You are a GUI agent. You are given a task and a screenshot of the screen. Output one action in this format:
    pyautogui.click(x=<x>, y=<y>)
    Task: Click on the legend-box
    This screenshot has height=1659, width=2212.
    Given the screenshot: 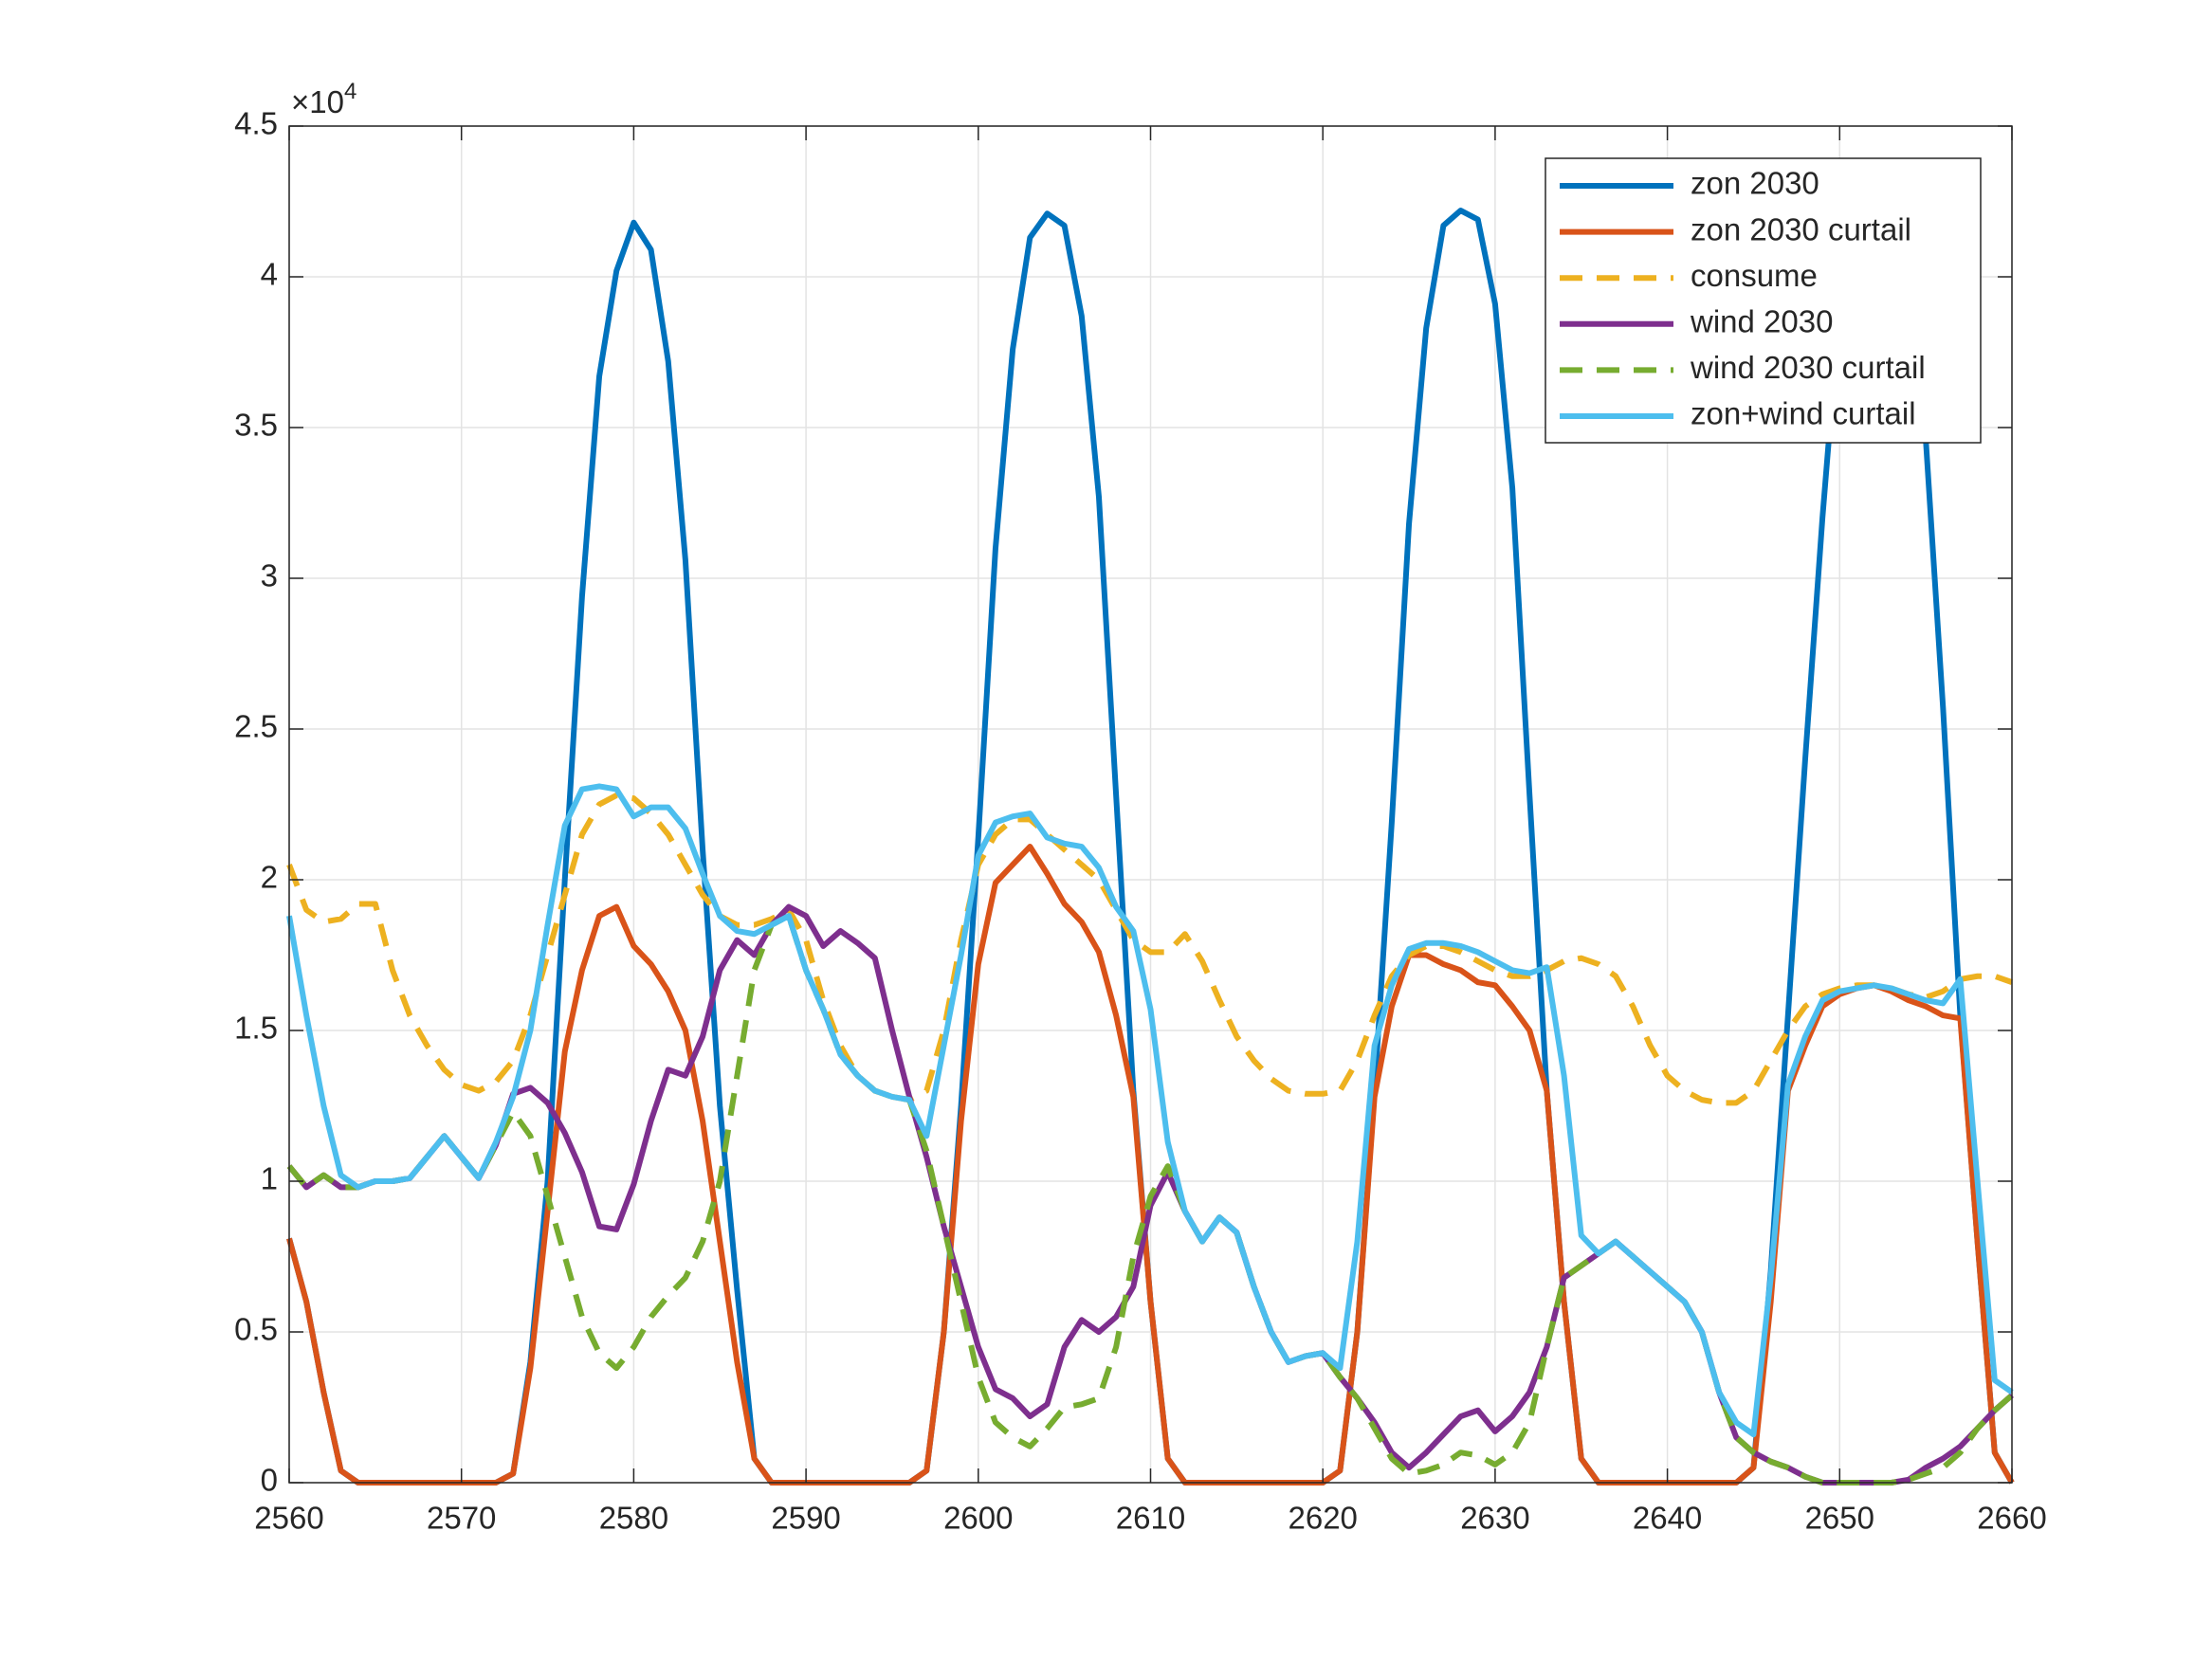 What is the action you would take?
    pyautogui.click(x=1763, y=300)
    